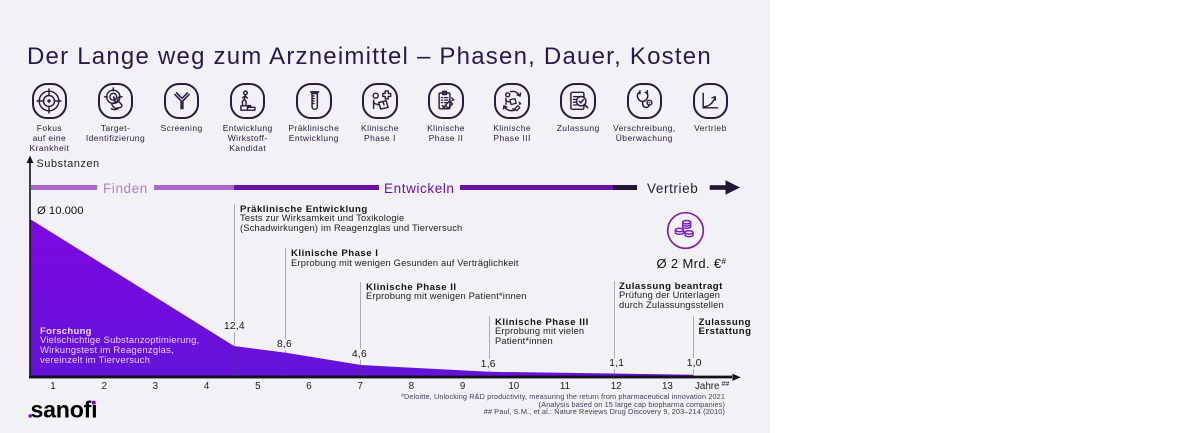  I want to click on svg-text: sanofı, so click(64, 410).